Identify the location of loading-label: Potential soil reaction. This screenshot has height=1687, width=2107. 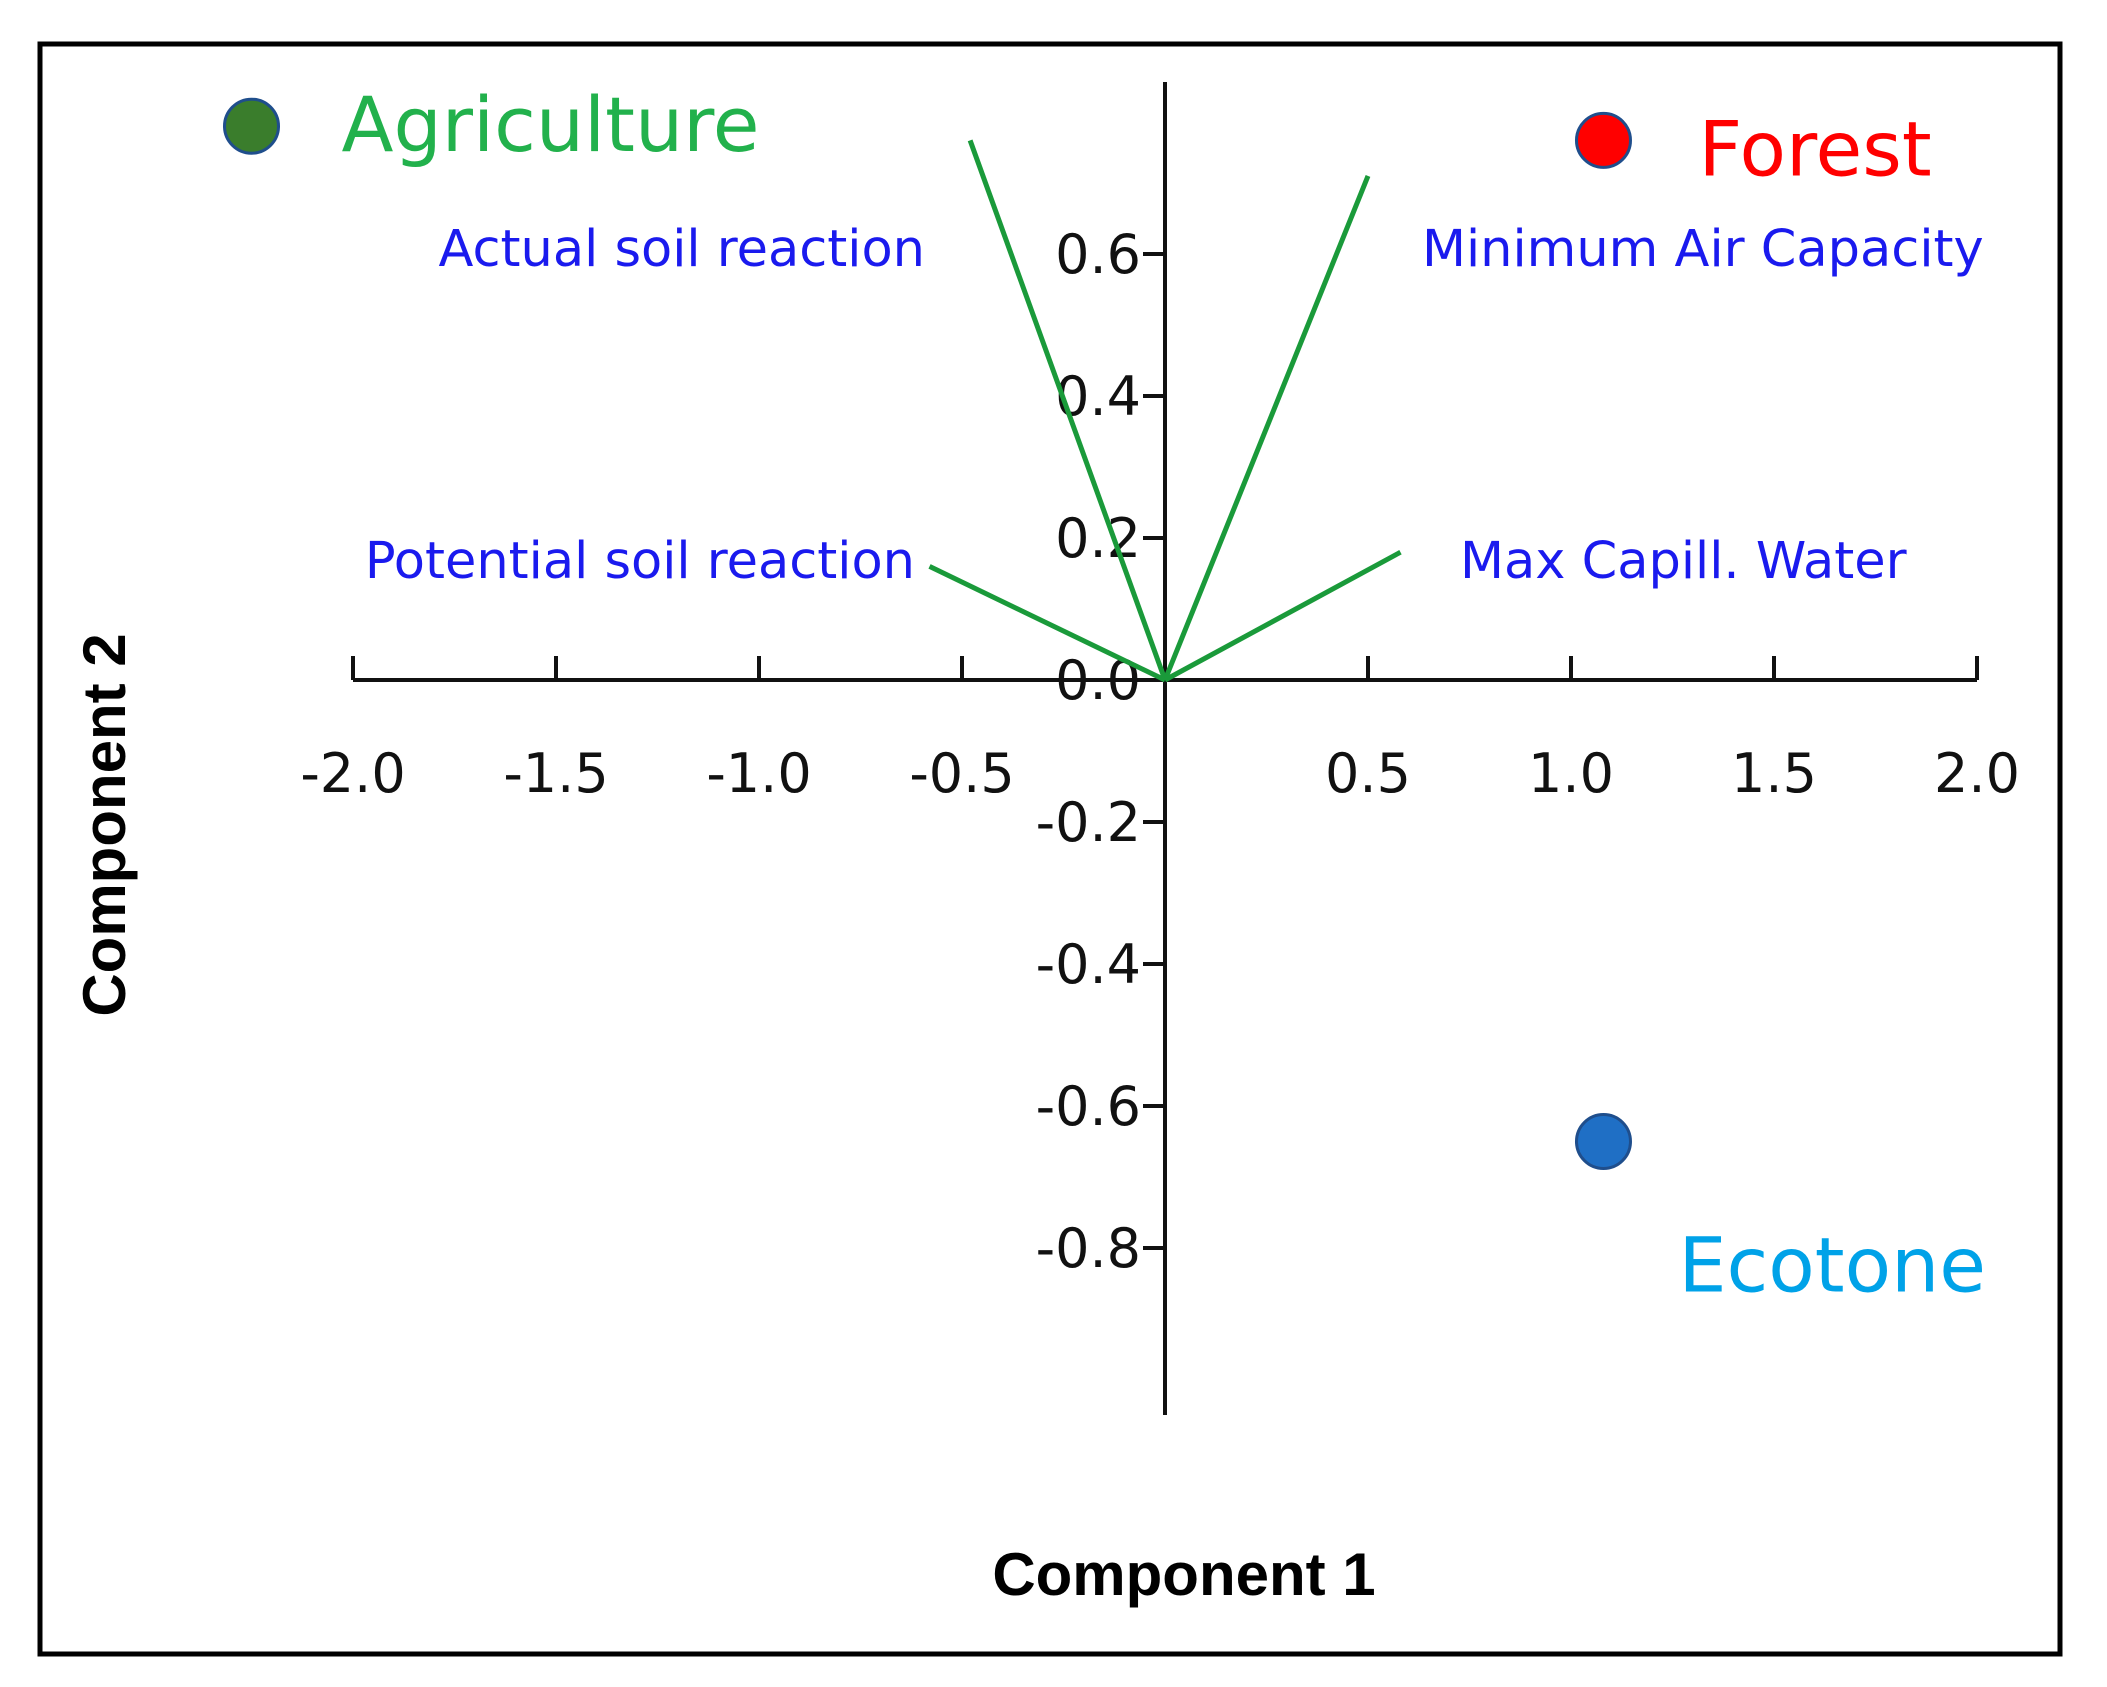
(640, 561).